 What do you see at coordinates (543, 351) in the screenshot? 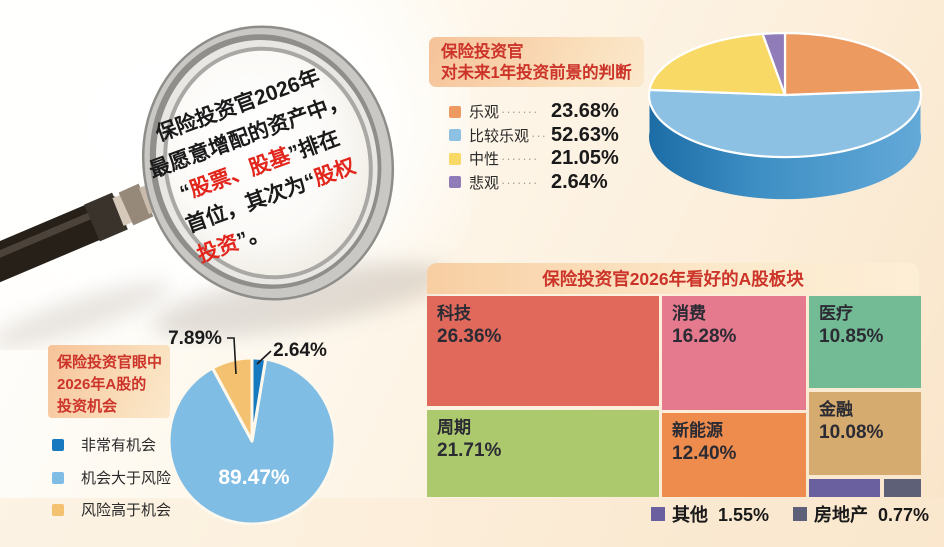
I see `tile-tech: 科技 26.36%` at bounding box center [543, 351].